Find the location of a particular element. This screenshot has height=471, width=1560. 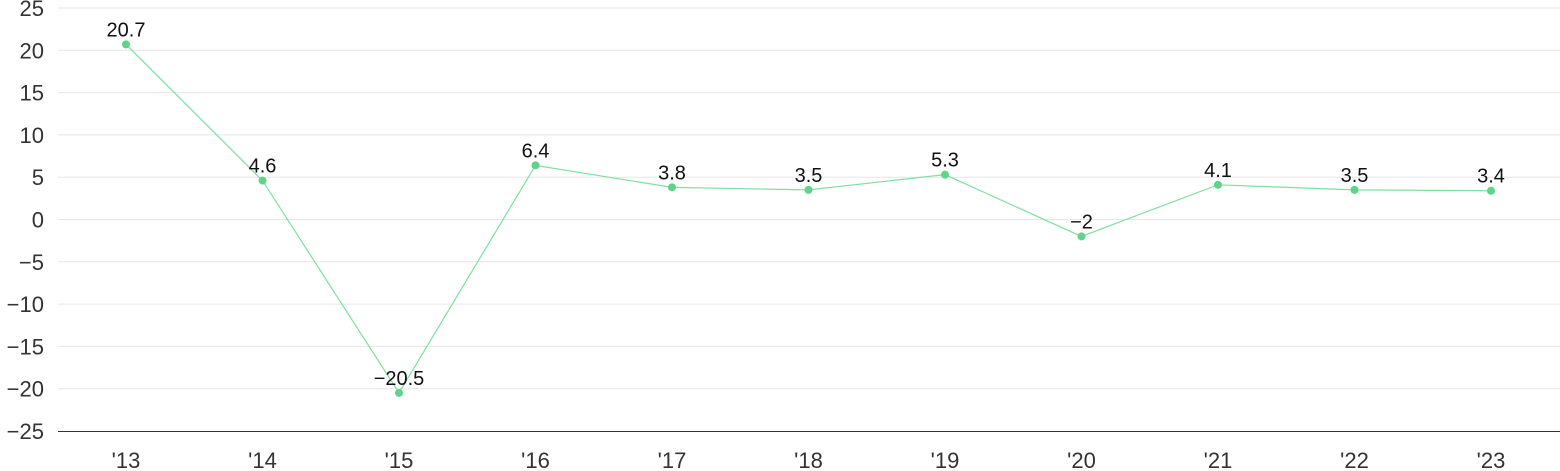

y-tick-label: 0 is located at coordinates (38, 220).